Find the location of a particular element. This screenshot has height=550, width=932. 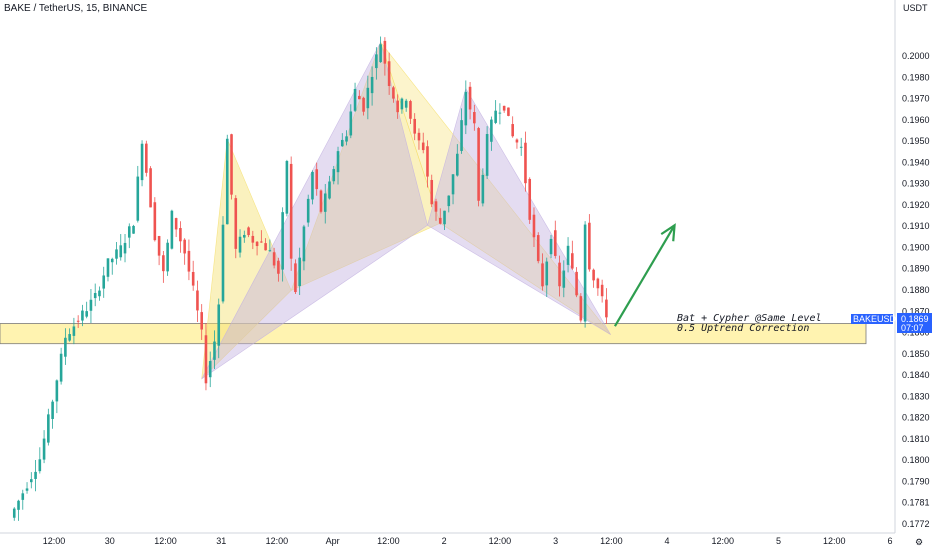

x-tick-label: 31 is located at coordinates (221, 541).